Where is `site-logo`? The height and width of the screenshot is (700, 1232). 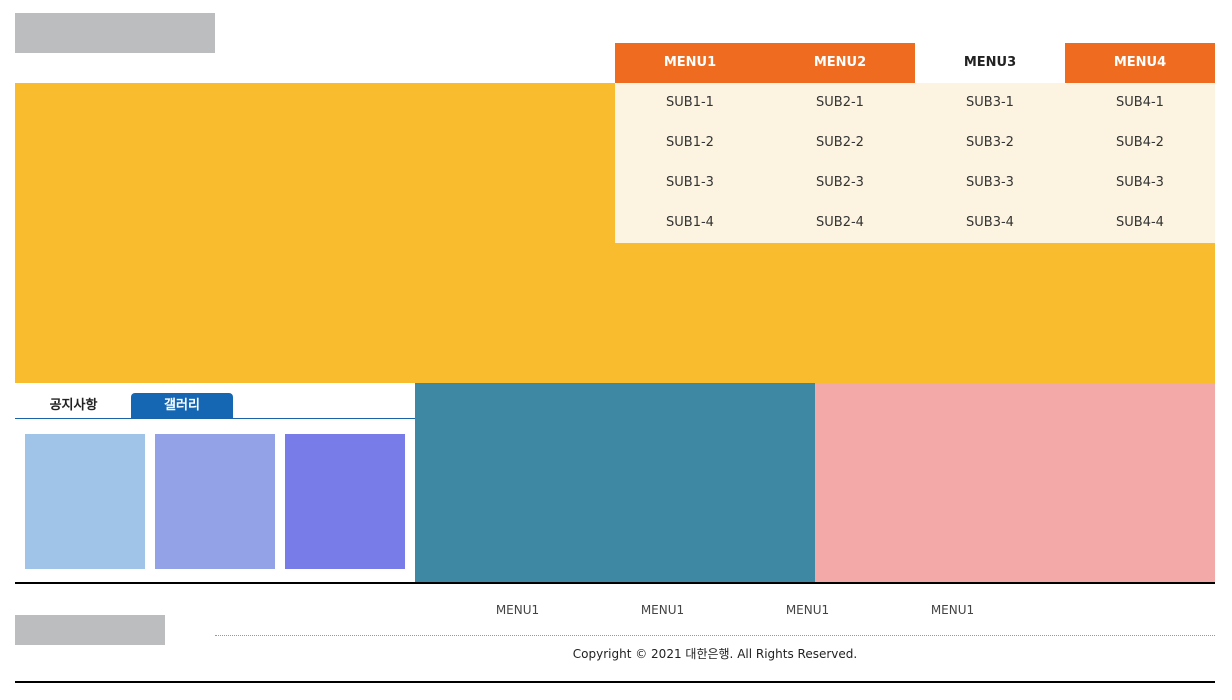 site-logo is located at coordinates (115, 33).